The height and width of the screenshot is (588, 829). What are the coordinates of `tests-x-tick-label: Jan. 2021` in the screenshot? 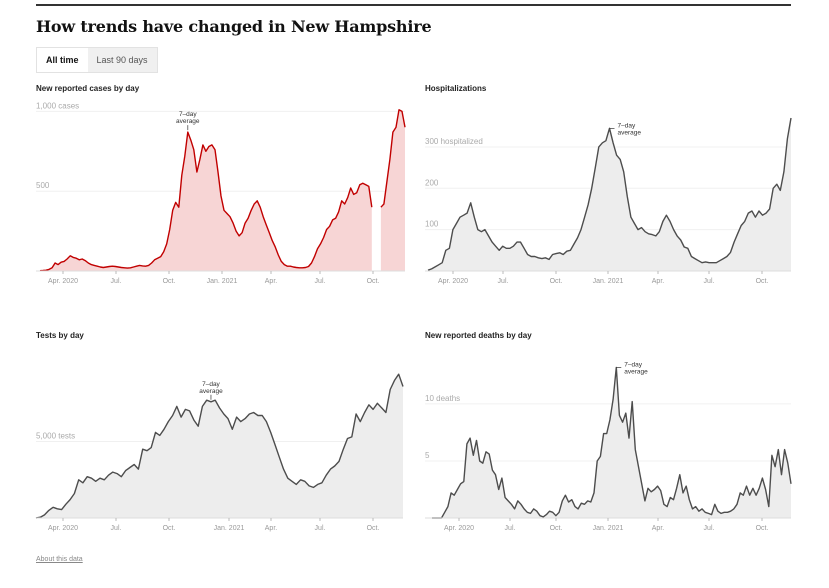 It's located at (229, 528).